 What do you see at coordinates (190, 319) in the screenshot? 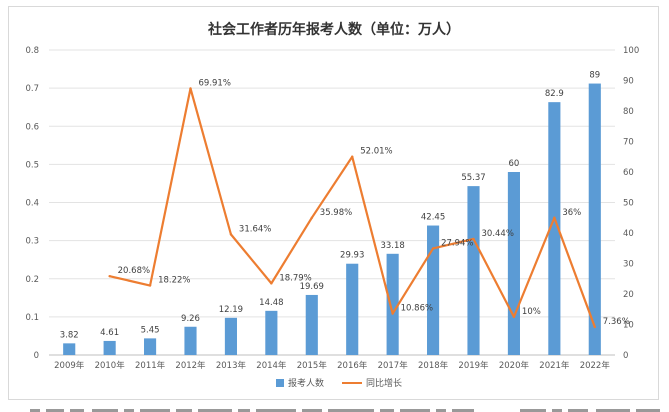
I see `bar-value-label: 9.26` at bounding box center [190, 319].